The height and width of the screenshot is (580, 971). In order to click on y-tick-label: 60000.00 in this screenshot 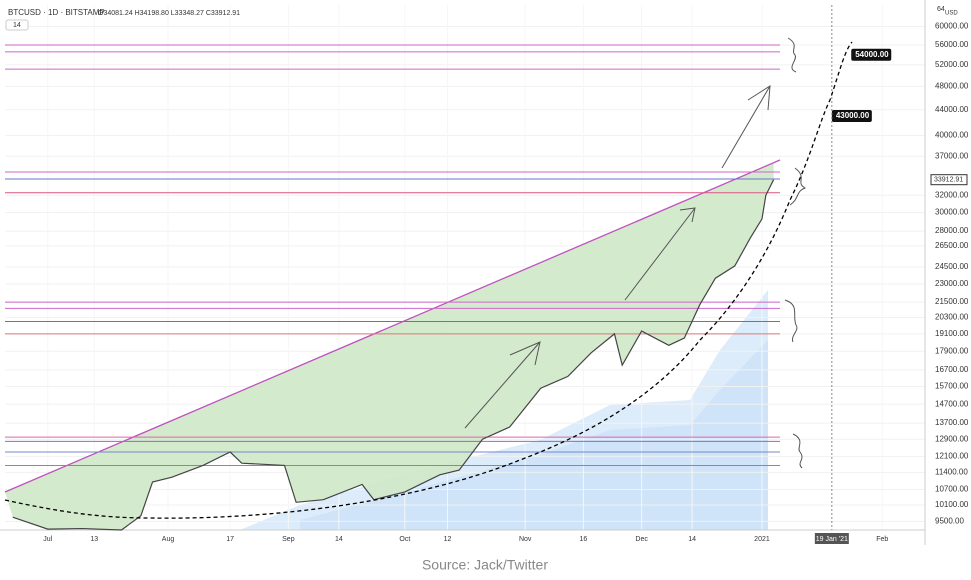, I will do `click(952, 26)`.